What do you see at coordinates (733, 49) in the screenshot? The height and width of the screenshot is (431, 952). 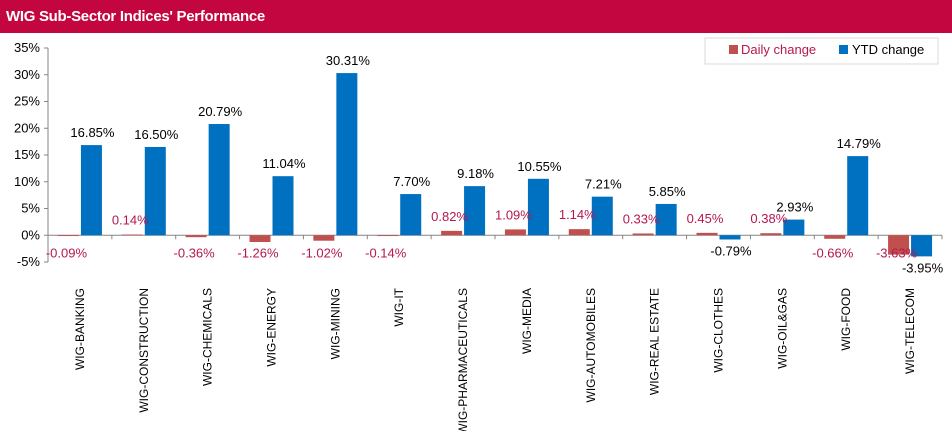 I see `legend-swatch-daily` at bounding box center [733, 49].